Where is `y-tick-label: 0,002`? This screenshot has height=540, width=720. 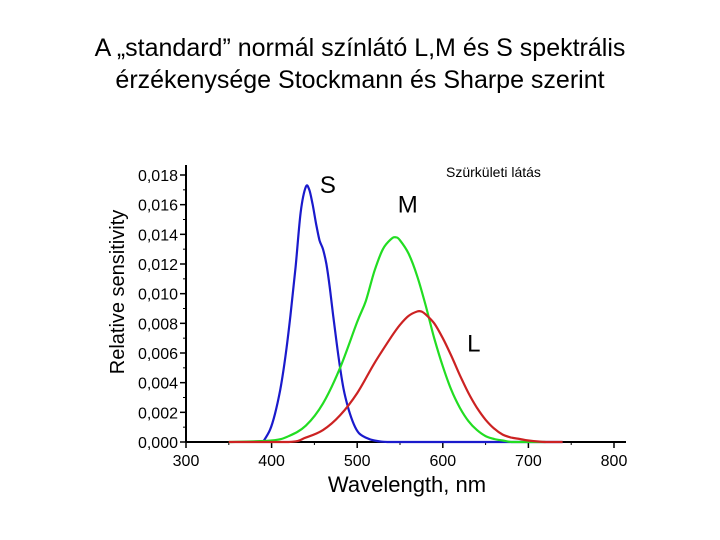 y-tick-label: 0,002 is located at coordinates (158, 413).